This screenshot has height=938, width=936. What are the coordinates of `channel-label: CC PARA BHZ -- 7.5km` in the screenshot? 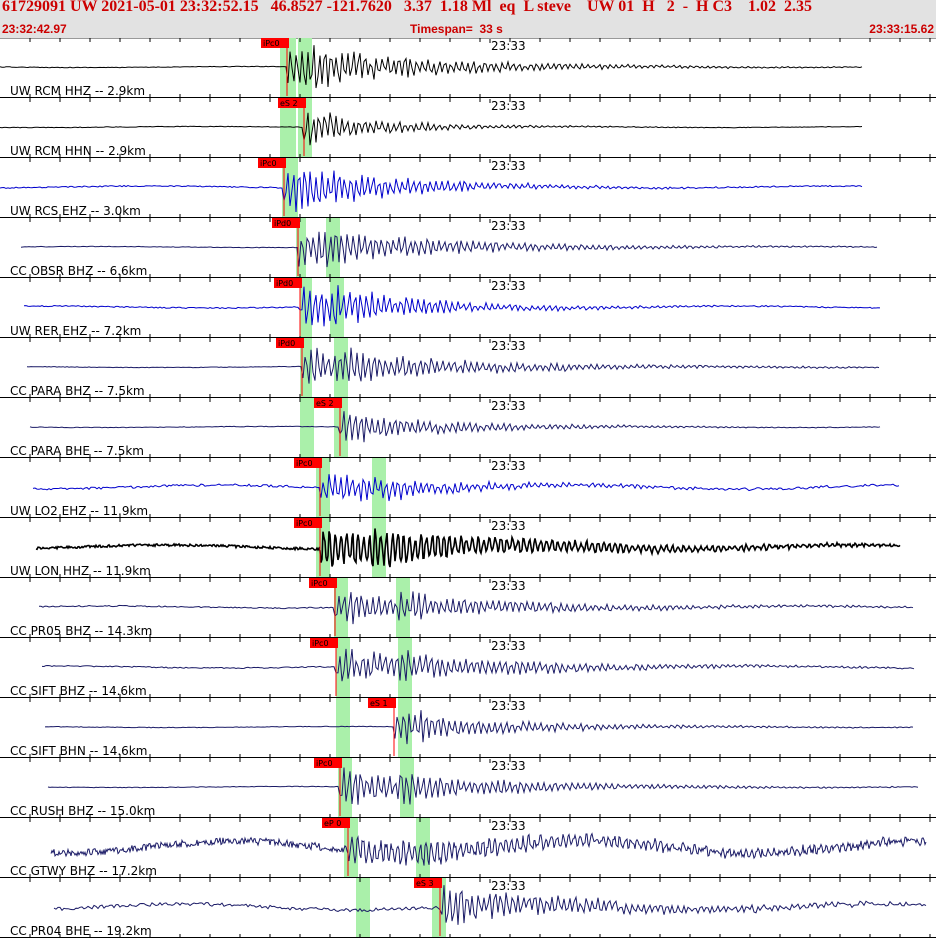 It's located at (77, 391).